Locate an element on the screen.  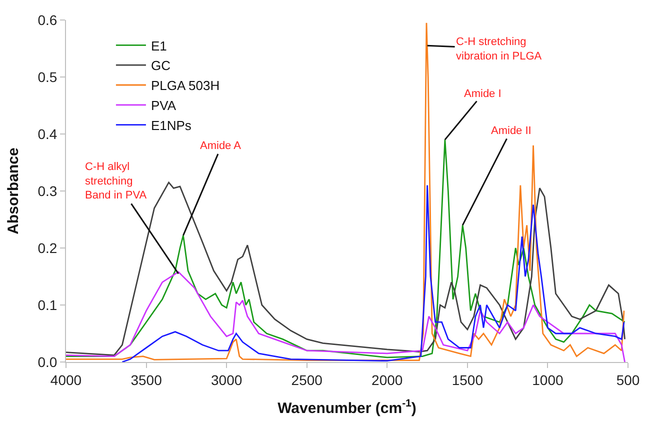
legend-label: PLGA 503H is located at coordinates (185, 86).